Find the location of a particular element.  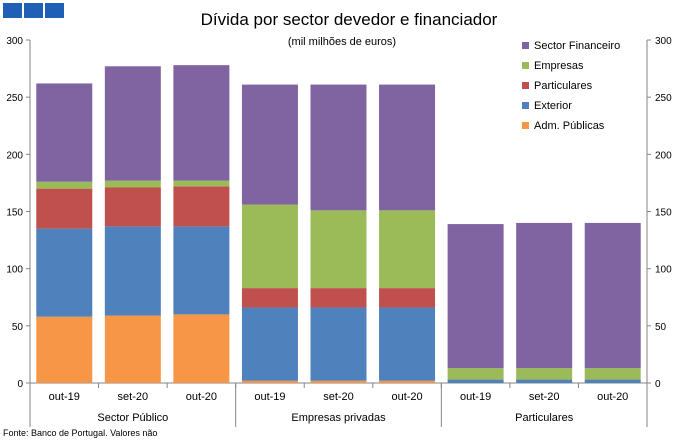

y-tick-label-left: 100 is located at coordinates (14, 270).